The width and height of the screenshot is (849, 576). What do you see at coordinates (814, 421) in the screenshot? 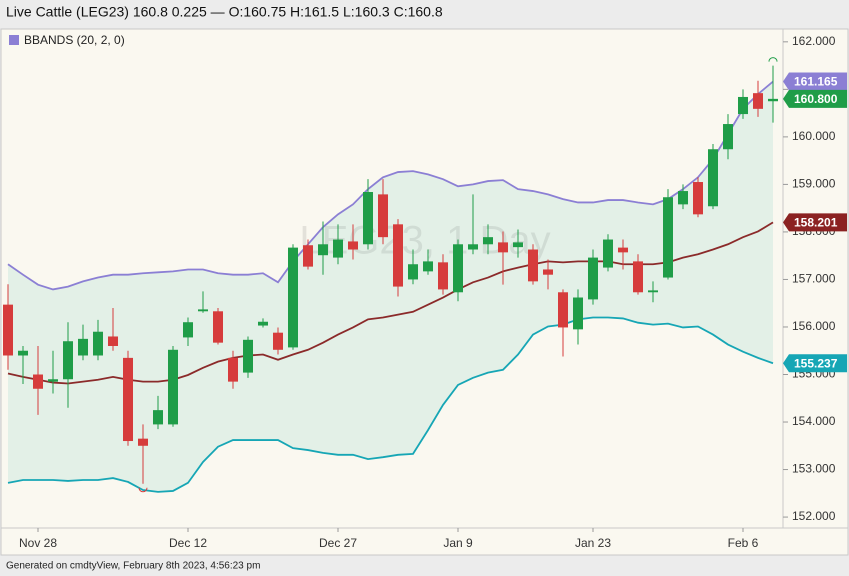
I see `y-tick-label: 154.000` at bounding box center [814, 421].